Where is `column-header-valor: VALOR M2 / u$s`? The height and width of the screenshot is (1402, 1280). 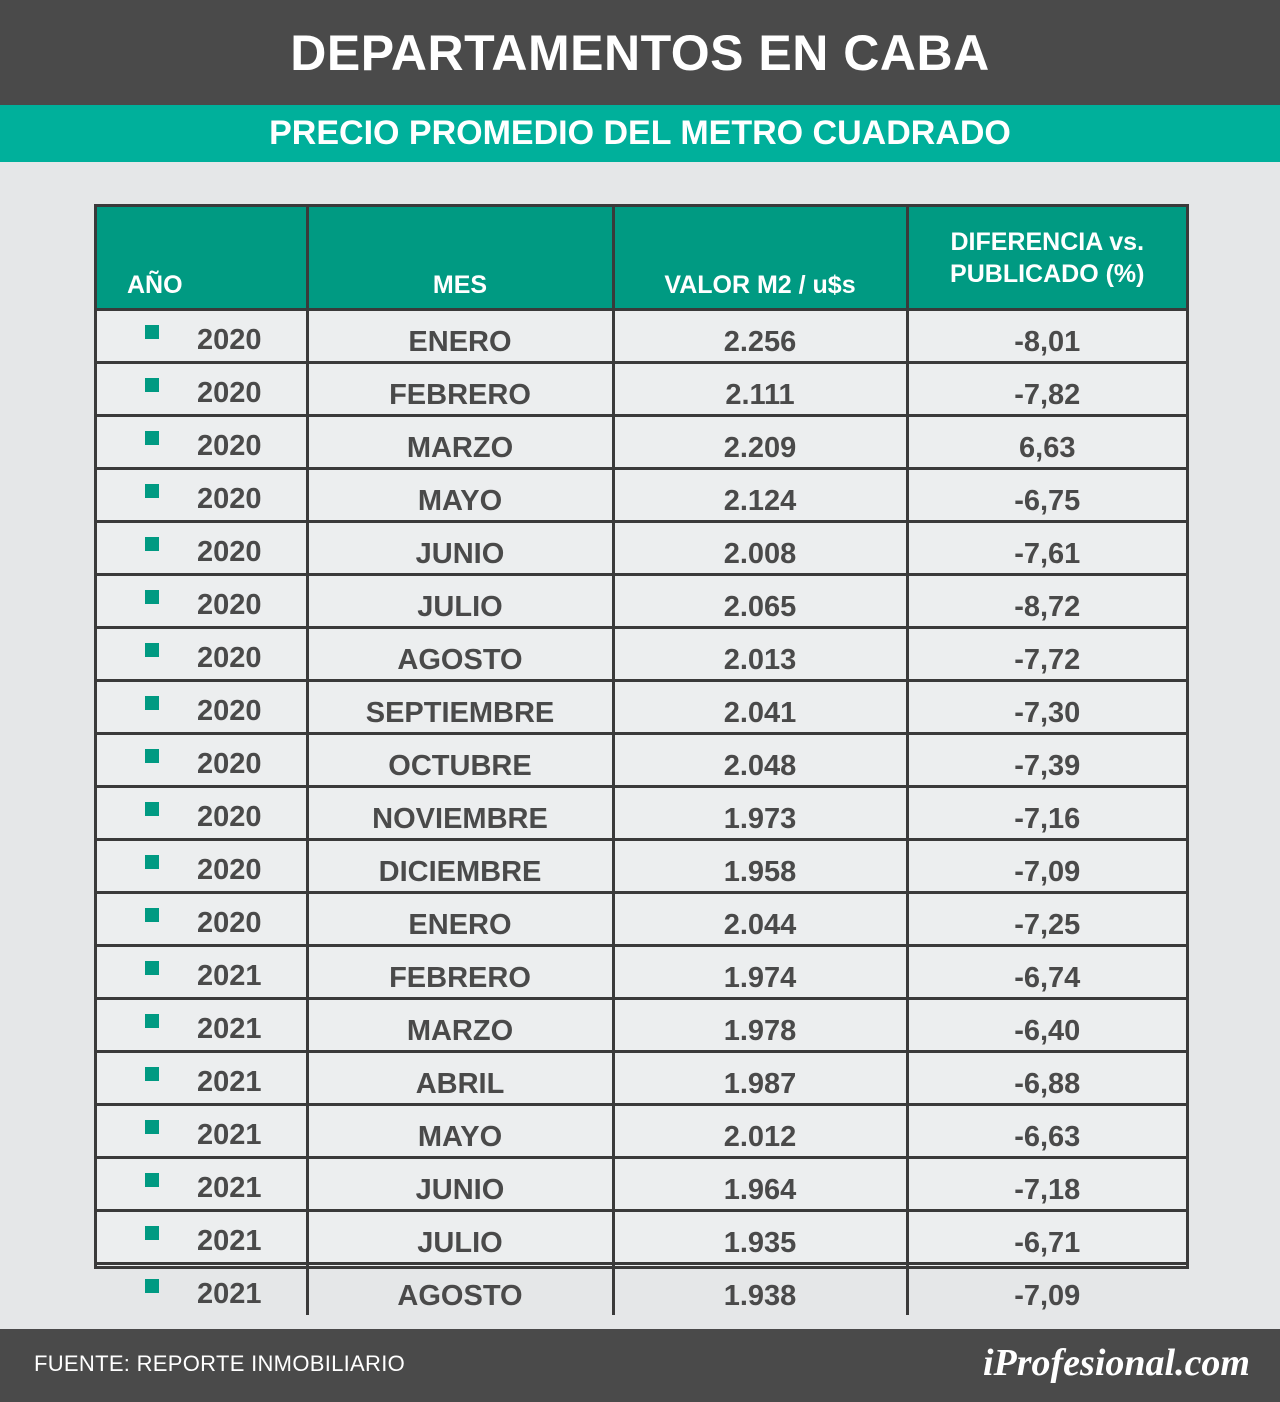
column-header-valor: VALOR M2 / u$s is located at coordinates (761, 259).